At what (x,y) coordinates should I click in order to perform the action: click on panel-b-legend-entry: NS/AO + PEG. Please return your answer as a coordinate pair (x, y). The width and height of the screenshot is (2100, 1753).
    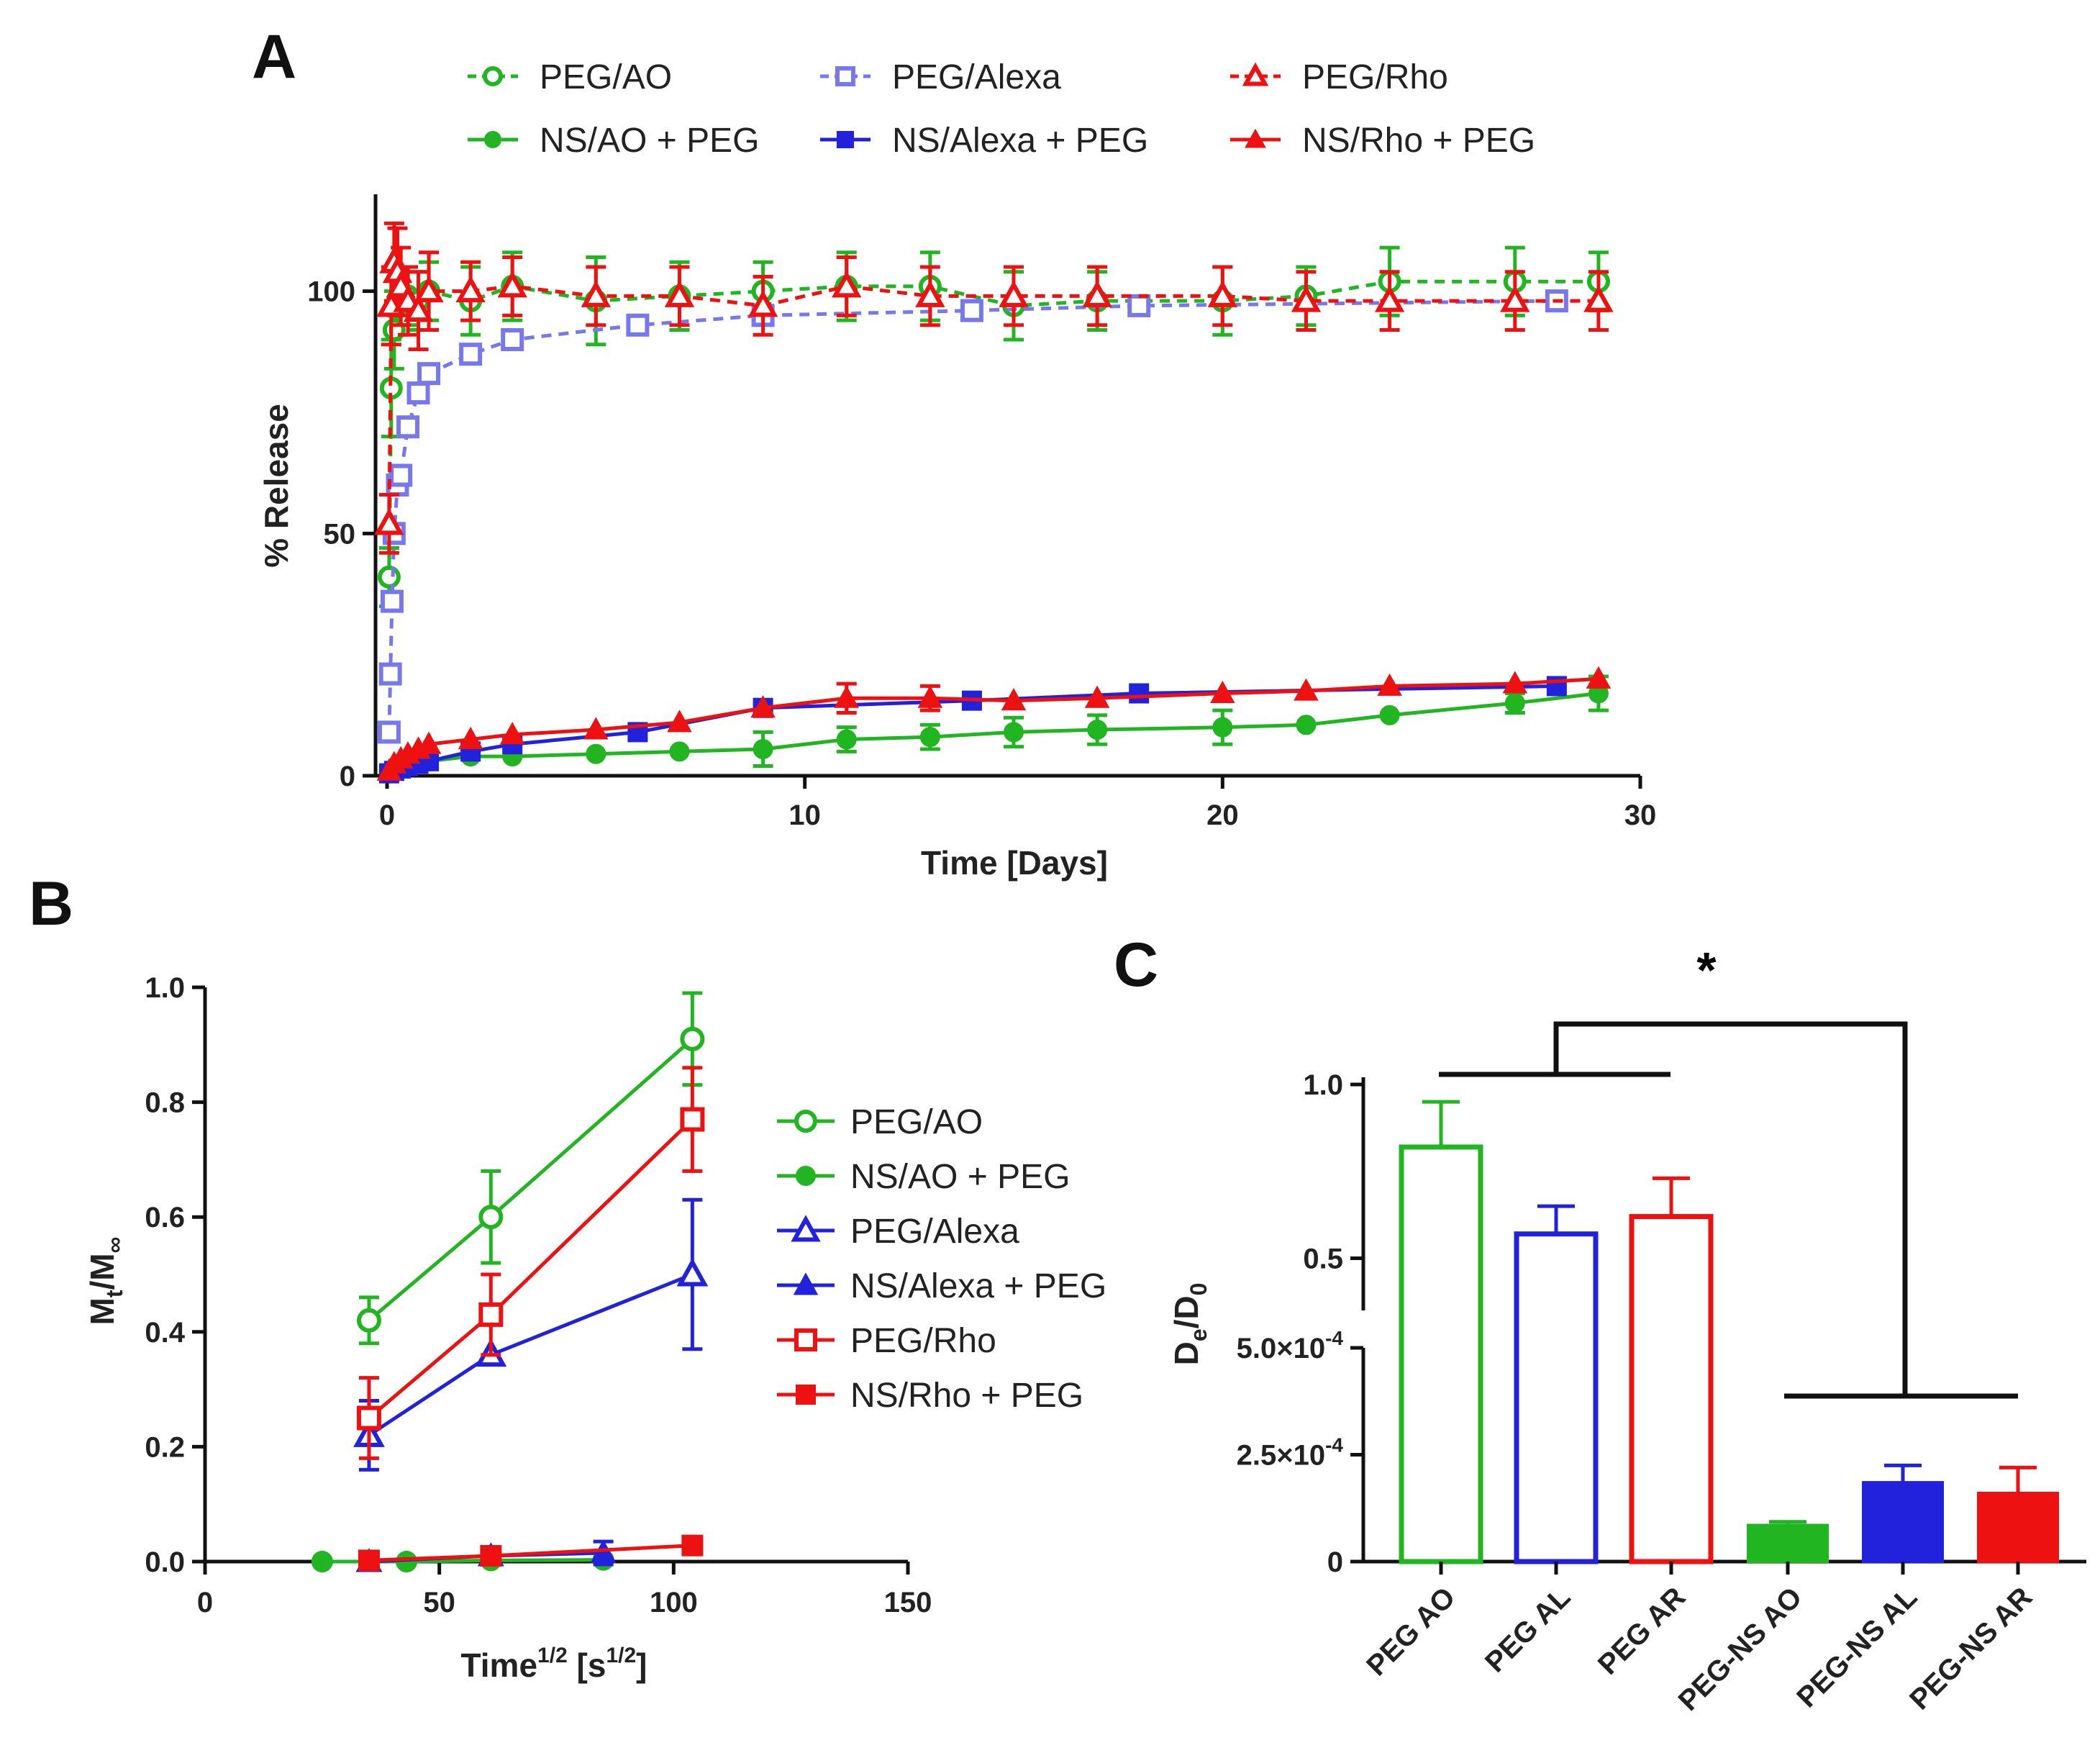
    Looking at the image, I should click on (960, 1177).